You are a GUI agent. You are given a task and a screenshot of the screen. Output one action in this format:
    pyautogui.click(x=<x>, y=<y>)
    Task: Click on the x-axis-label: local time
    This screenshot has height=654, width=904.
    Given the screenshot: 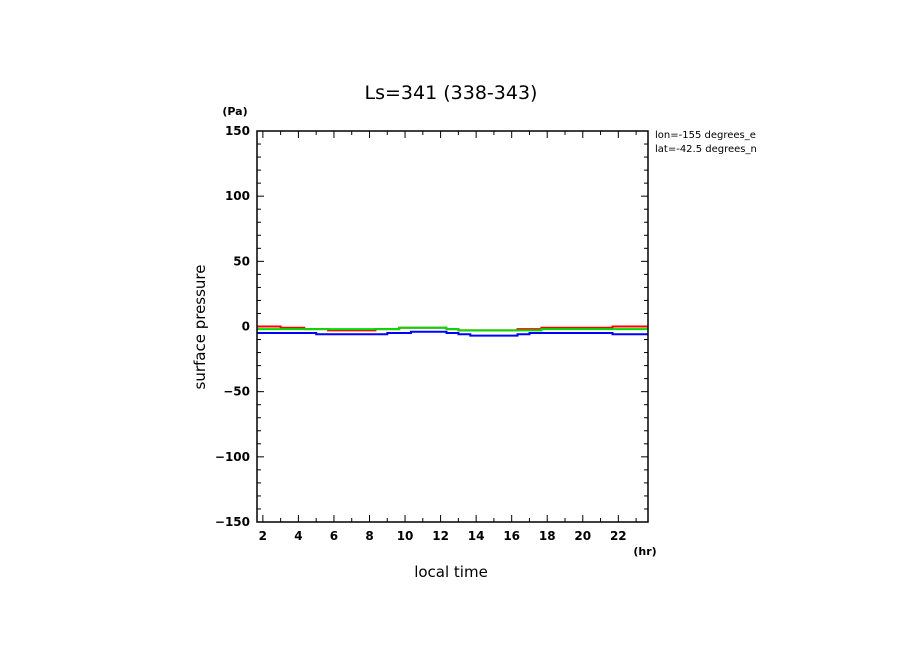 What is the action you would take?
    pyautogui.click(x=451, y=572)
    